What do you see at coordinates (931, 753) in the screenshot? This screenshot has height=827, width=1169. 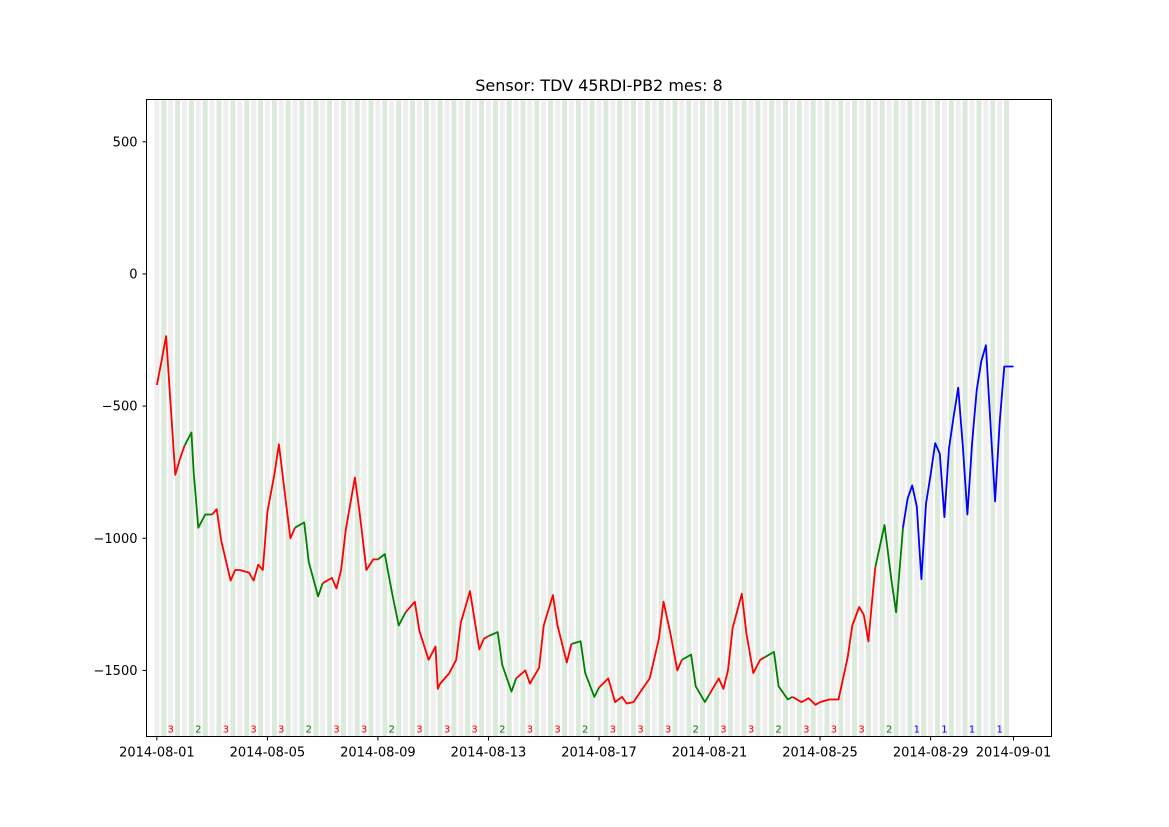 I see `x-tick-label: 2014-08-29` at bounding box center [931, 753].